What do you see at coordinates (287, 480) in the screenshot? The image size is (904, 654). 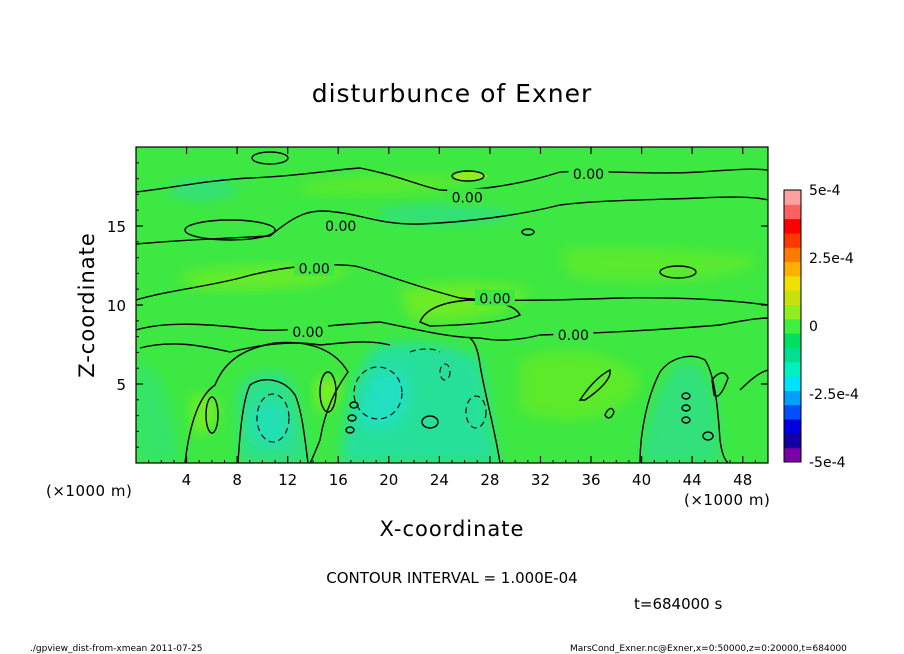 I see `x-tick-label: 12` at bounding box center [287, 480].